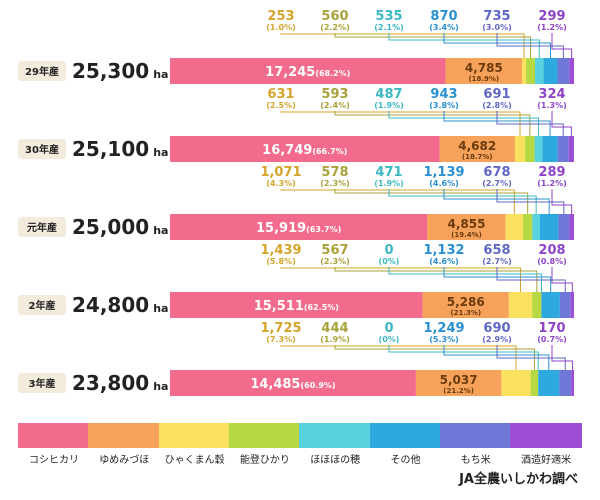  What do you see at coordinates (443, 94) in the screenshot?
I see `bar-value-label: 943` at bounding box center [443, 94].